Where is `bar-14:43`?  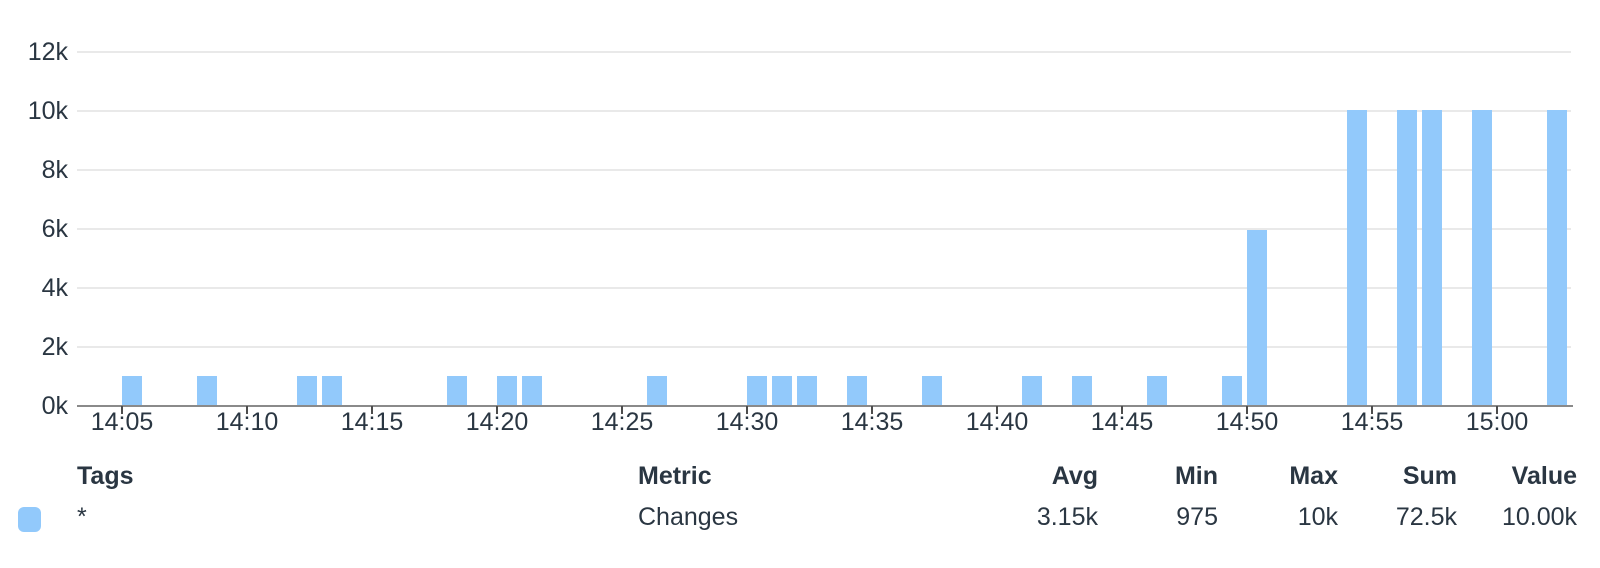 bar-14:43 is located at coordinates (1082, 390).